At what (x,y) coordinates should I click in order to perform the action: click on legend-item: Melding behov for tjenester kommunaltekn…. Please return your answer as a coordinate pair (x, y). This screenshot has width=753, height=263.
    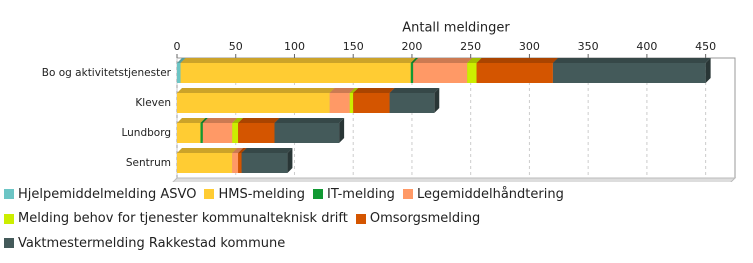
    Looking at the image, I should click on (176, 219).